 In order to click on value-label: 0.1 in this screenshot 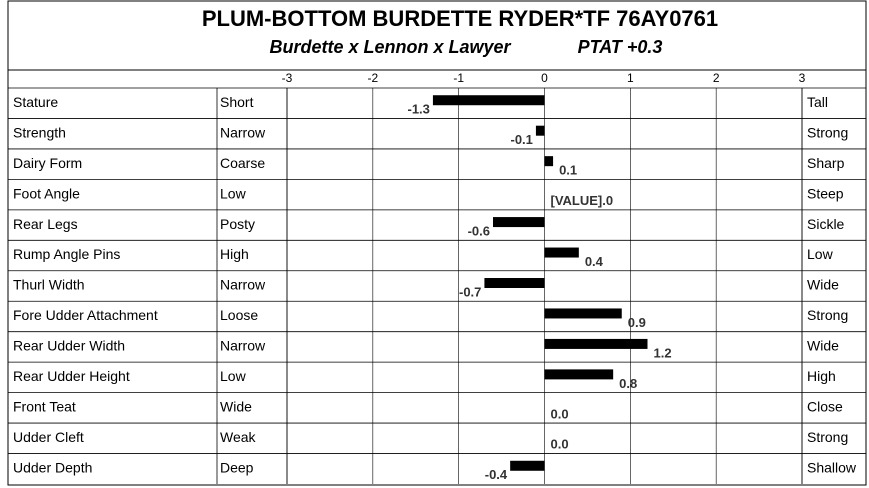, I will do `click(568, 170)`.